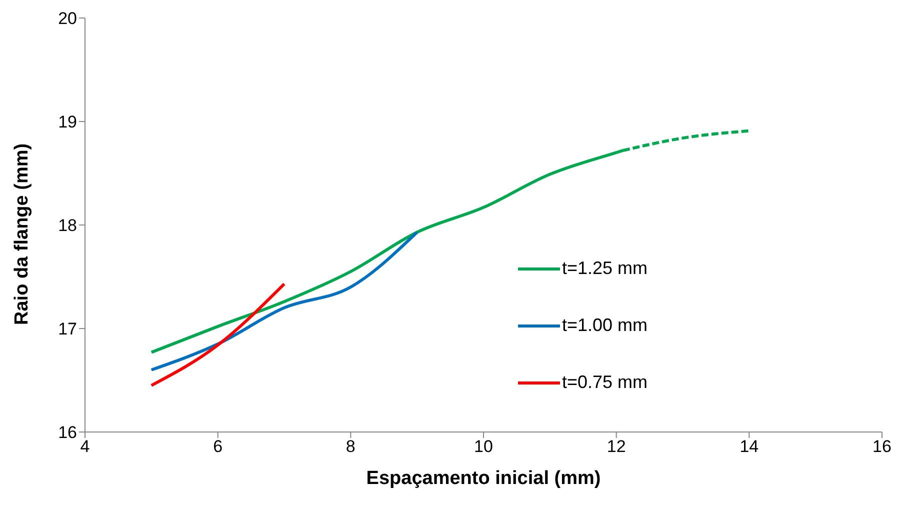 Image resolution: width=905 pixels, height=510 pixels. I want to click on x-tick-label: 6, so click(218, 446).